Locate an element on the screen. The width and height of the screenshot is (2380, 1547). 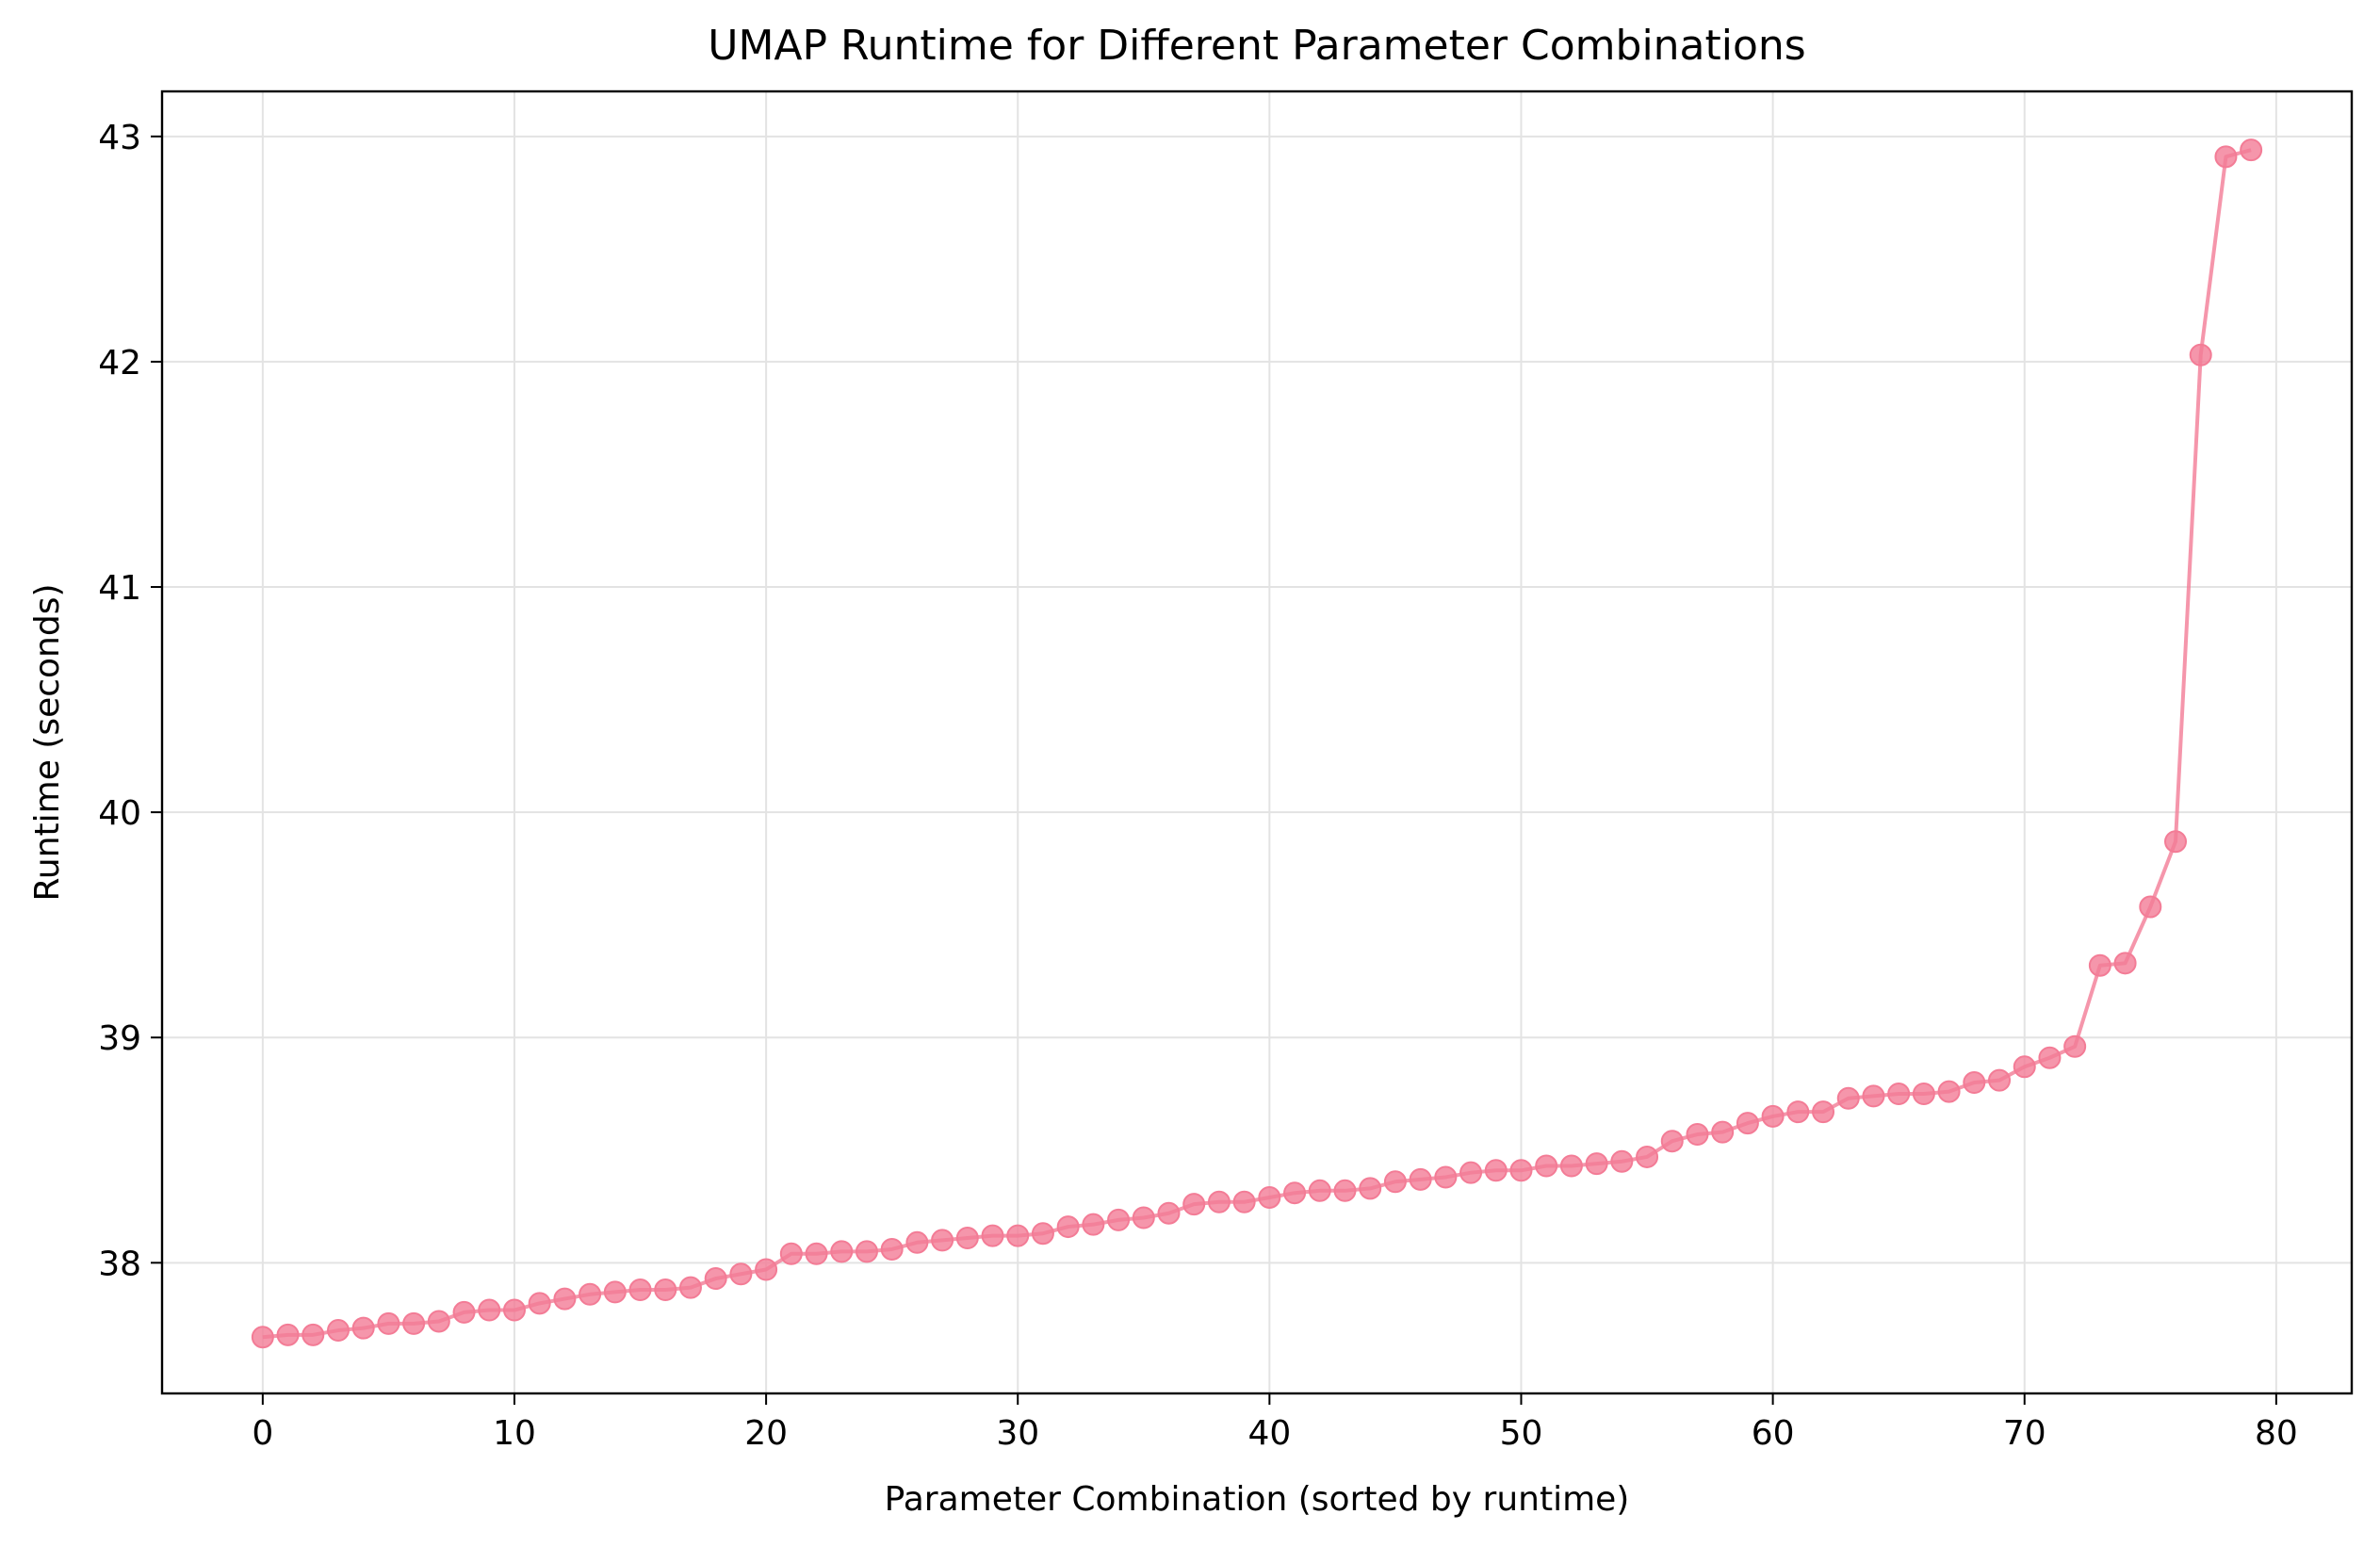
y-axis-label: Runtime (seconds) is located at coordinates (47, 742).